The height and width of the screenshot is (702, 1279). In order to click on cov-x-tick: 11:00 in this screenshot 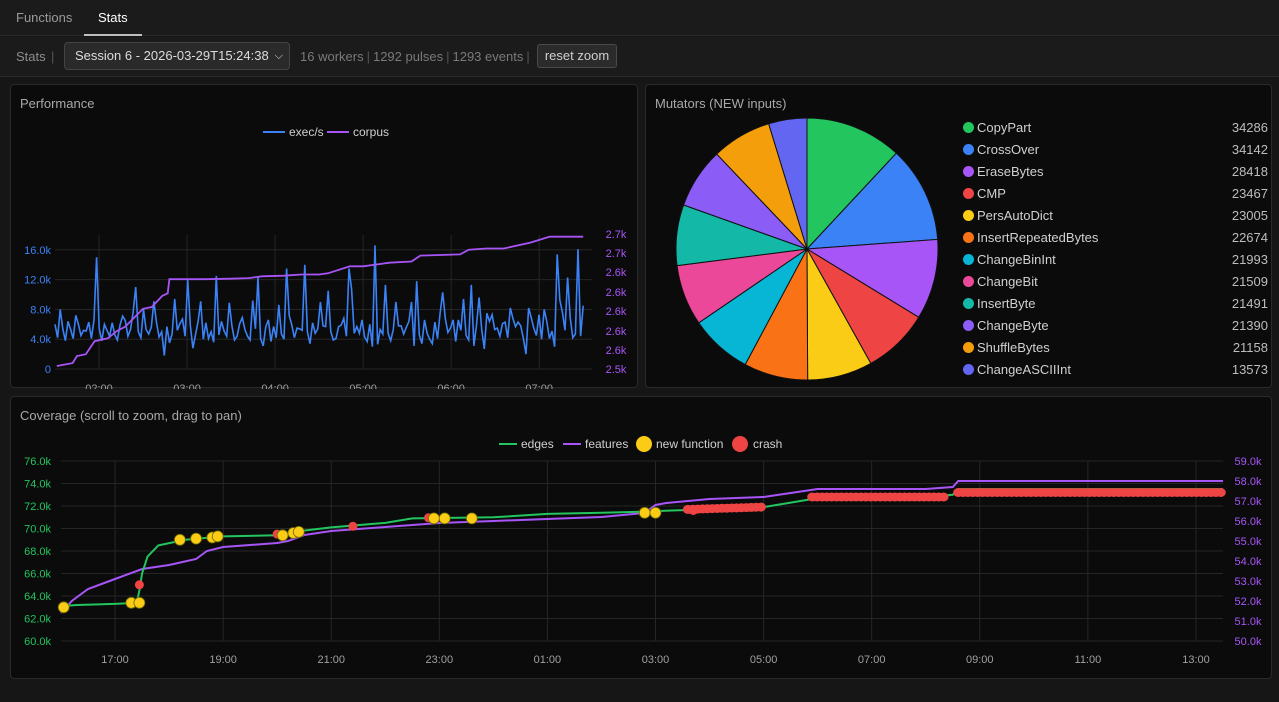, I will do `click(1088, 660)`.